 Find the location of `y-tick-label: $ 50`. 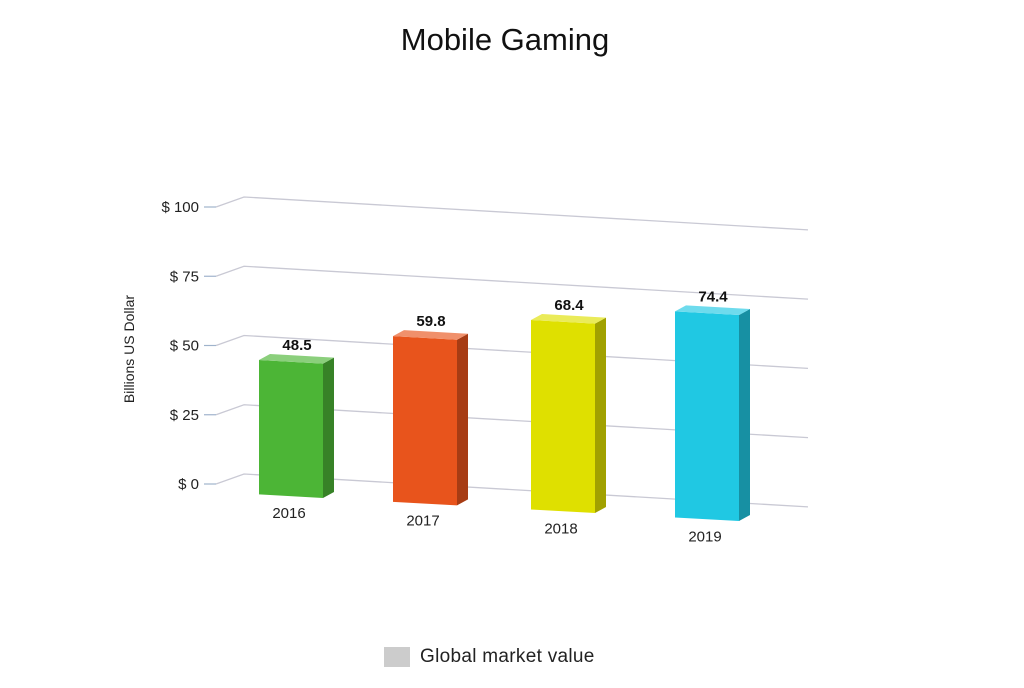

y-tick-label: $ 50 is located at coordinates (184, 346).